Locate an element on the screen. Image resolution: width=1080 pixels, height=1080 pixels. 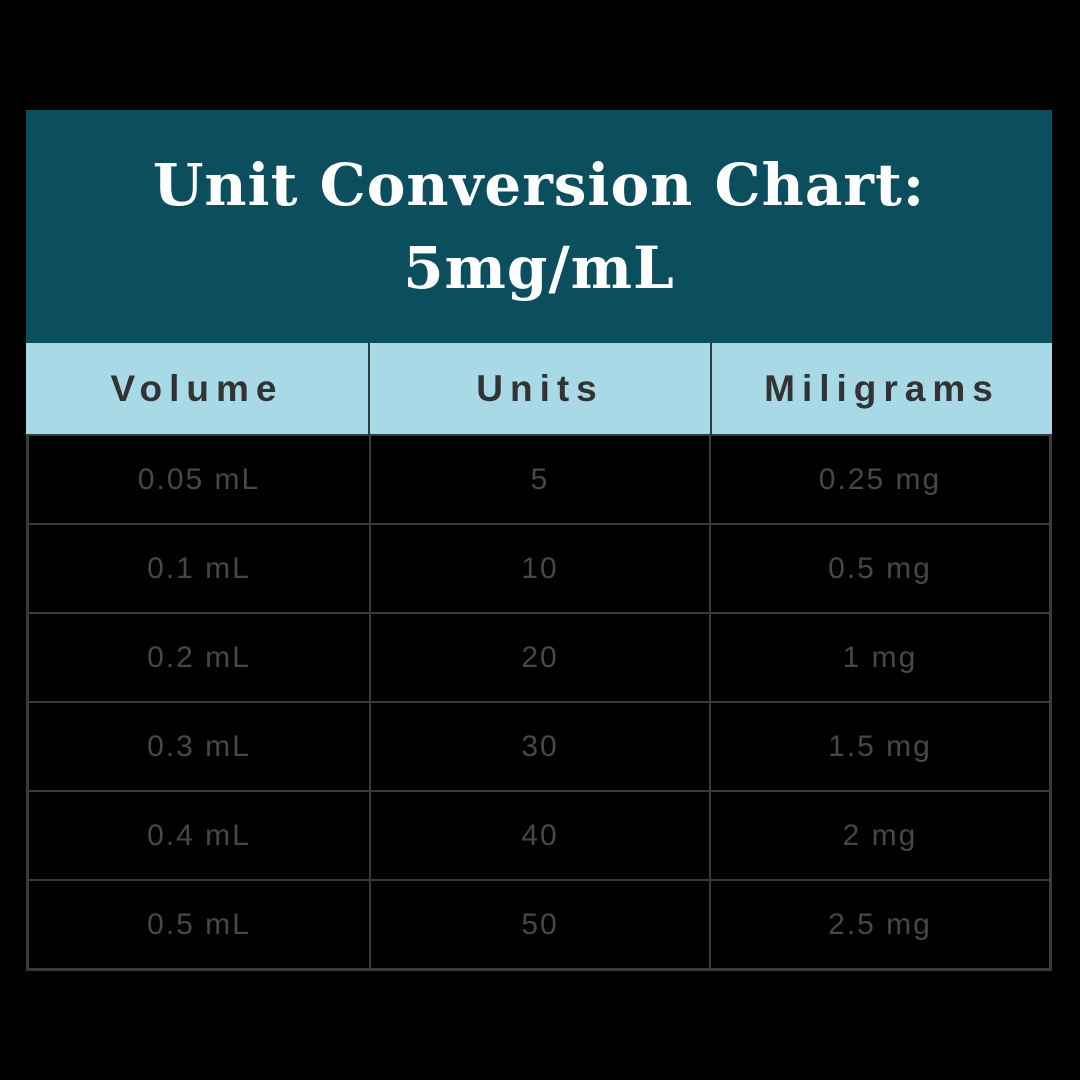
chart-title-line1: Unit Conversion Chart: is located at coordinates (539, 185).